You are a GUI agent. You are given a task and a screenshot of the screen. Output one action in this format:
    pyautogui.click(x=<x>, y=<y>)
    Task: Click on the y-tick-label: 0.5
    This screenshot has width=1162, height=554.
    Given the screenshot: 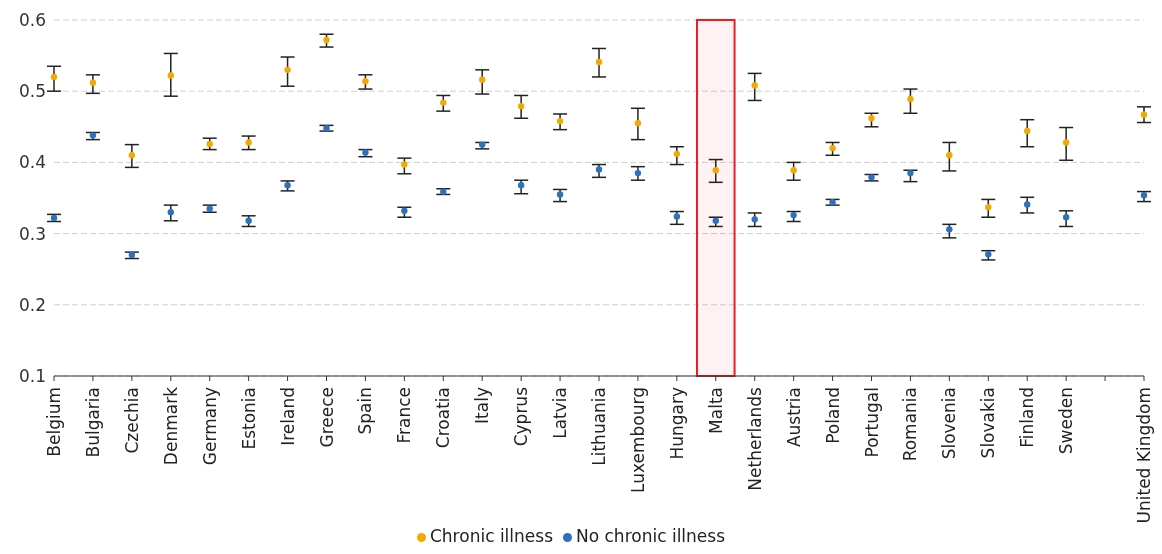 What is the action you would take?
    pyautogui.click(x=32, y=91)
    